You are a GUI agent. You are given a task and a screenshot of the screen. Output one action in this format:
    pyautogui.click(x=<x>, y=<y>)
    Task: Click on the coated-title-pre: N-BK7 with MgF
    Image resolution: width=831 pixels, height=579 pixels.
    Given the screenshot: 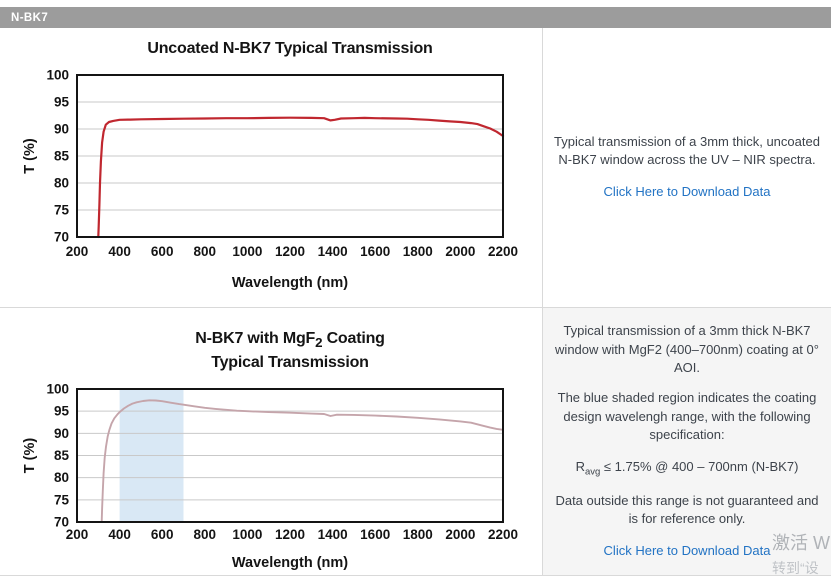 What is the action you would take?
    pyautogui.click(x=255, y=338)
    